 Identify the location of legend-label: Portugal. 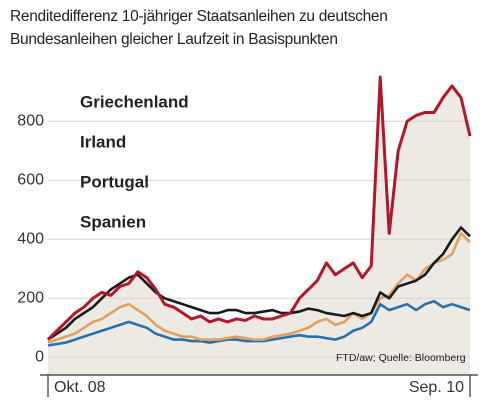
(114, 181).